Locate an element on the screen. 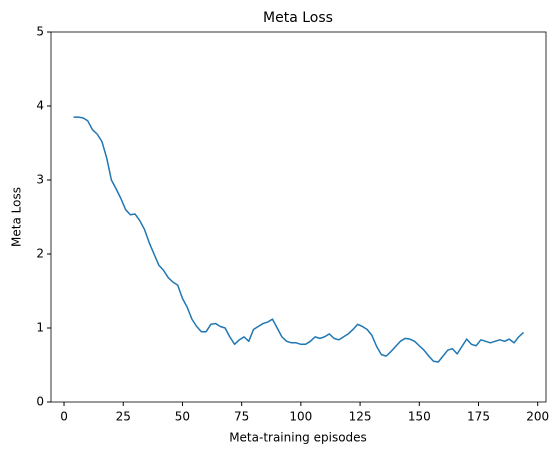 The image size is (558, 455). y-tick-label: 5 is located at coordinates (40, 32).